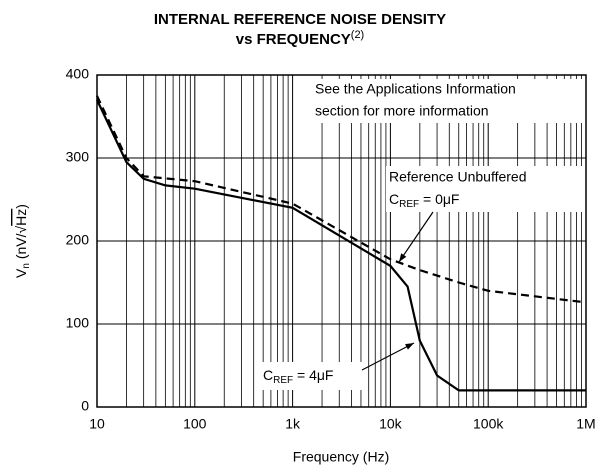 The height and width of the screenshot is (472, 601). What do you see at coordinates (26, 266) in the screenshot?
I see `y-label-sub: n` at bounding box center [26, 266].